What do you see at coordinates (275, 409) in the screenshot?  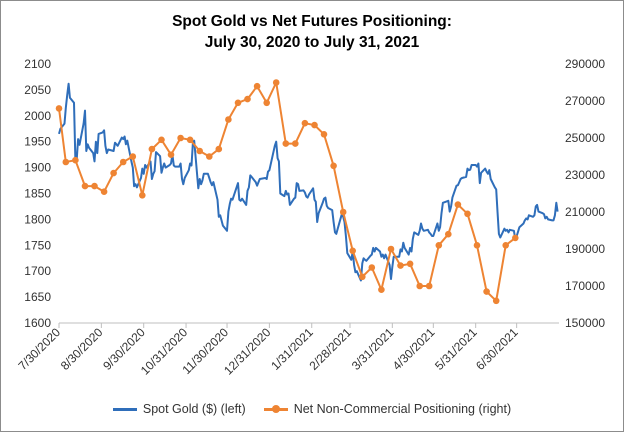 I see `legend-swatch-positioning` at bounding box center [275, 409].